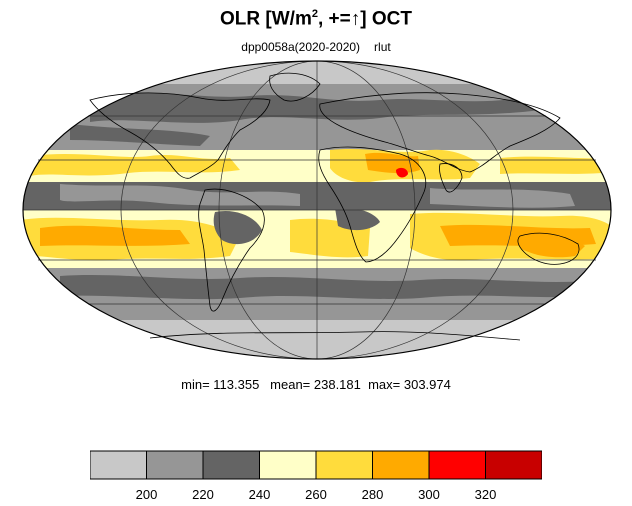  I want to click on coast-north-america, so click(180, 135).